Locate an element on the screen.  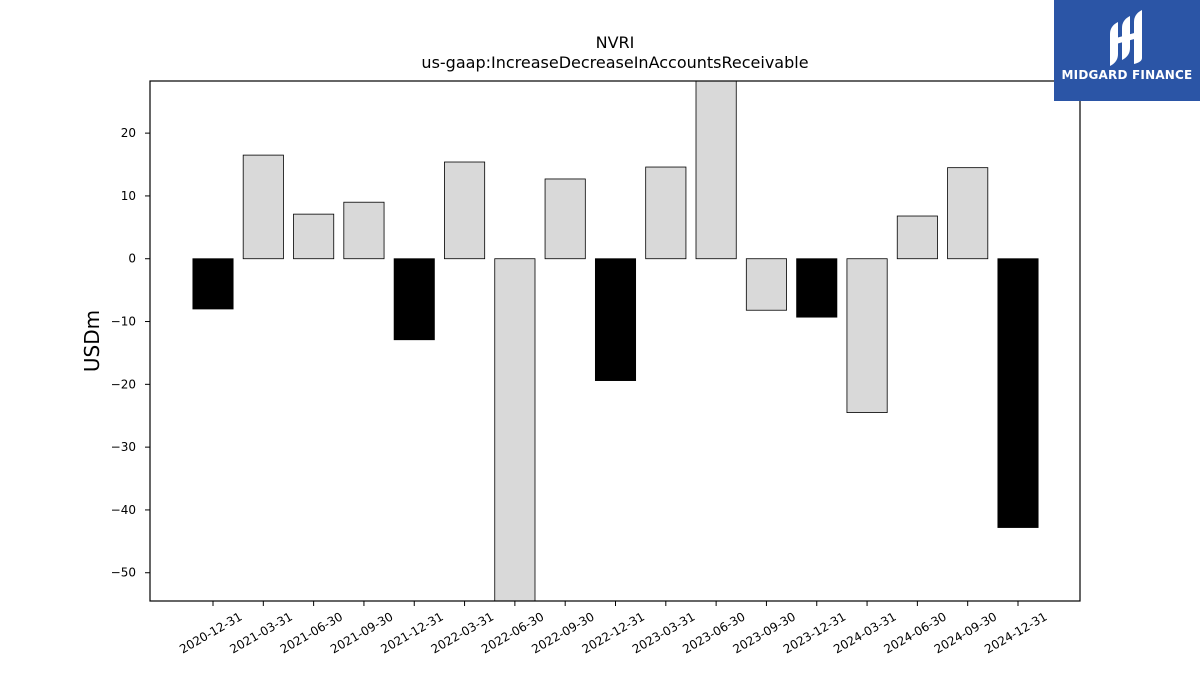
brand-logo: MIDGARD FINANCE is located at coordinates (1127, 50).